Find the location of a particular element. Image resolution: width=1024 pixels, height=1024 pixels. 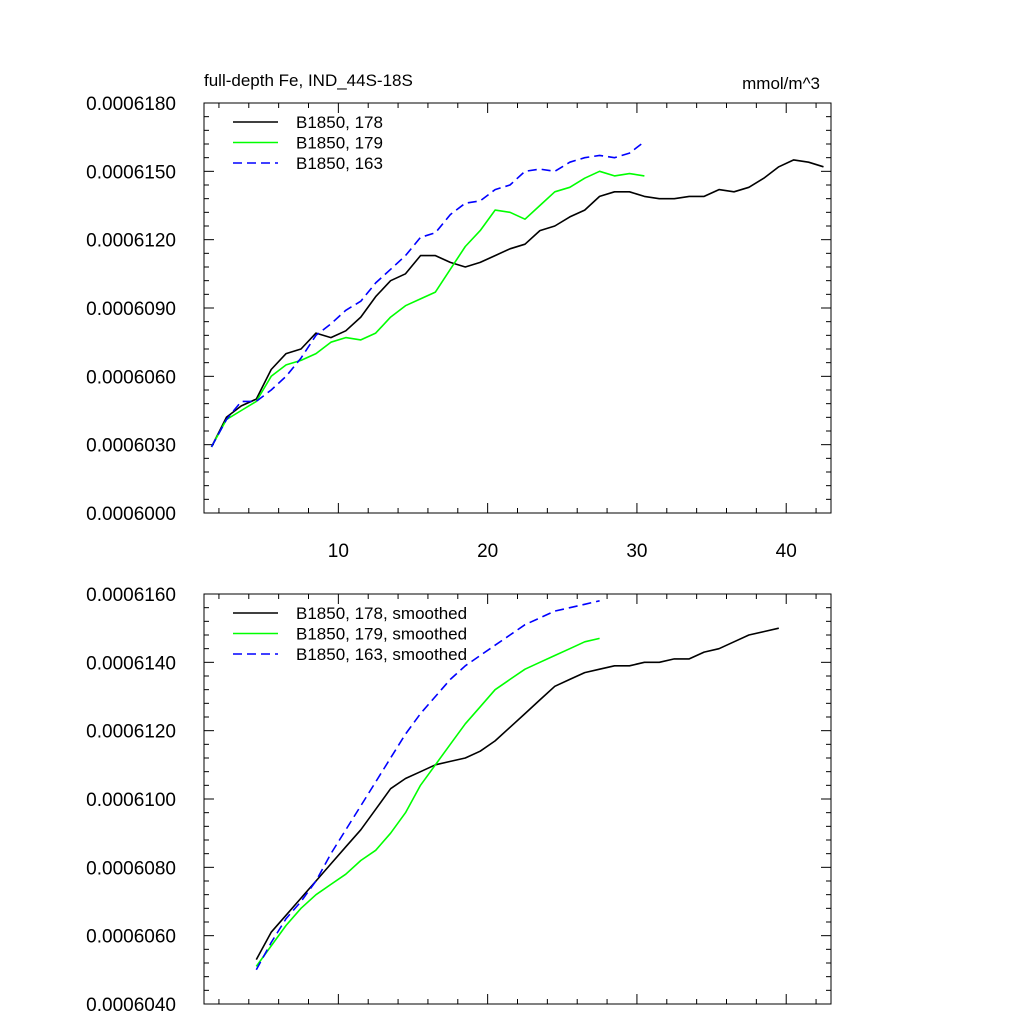

x-tick-label: 40 is located at coordinates (786, 551).